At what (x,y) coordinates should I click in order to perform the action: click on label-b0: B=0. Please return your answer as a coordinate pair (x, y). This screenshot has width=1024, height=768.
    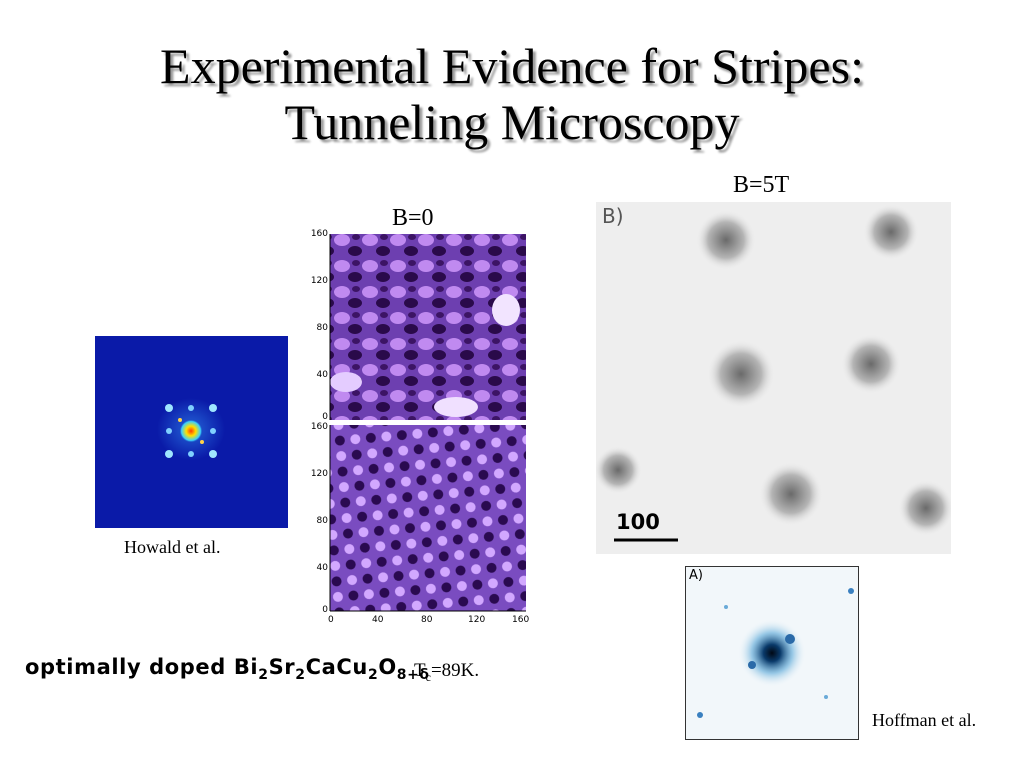
    Looking at the image, I should click on (413, 218).